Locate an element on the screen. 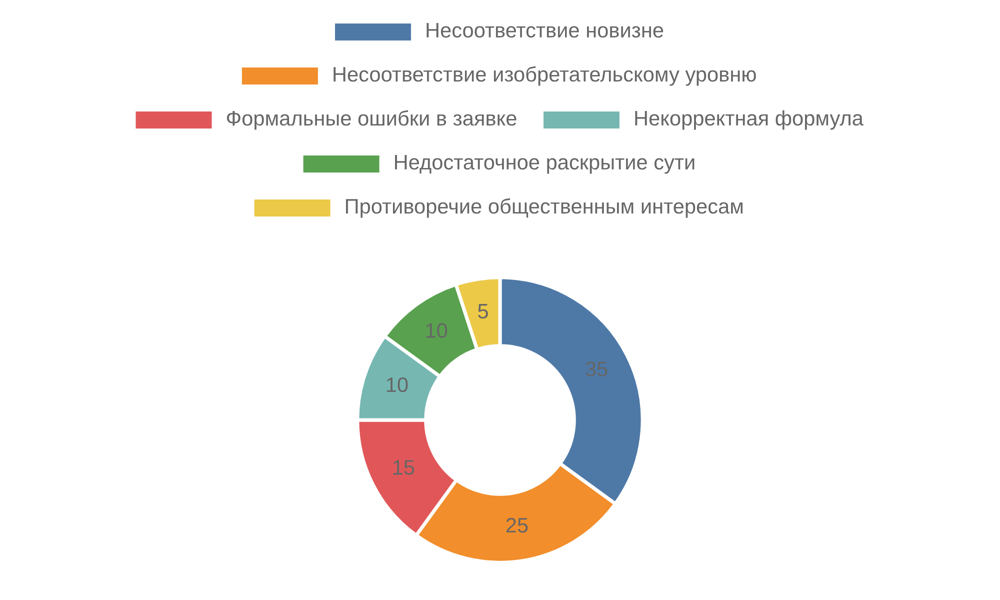 The image size is (1000, 600). data-label: 5 is located at coordinates (483, 311).